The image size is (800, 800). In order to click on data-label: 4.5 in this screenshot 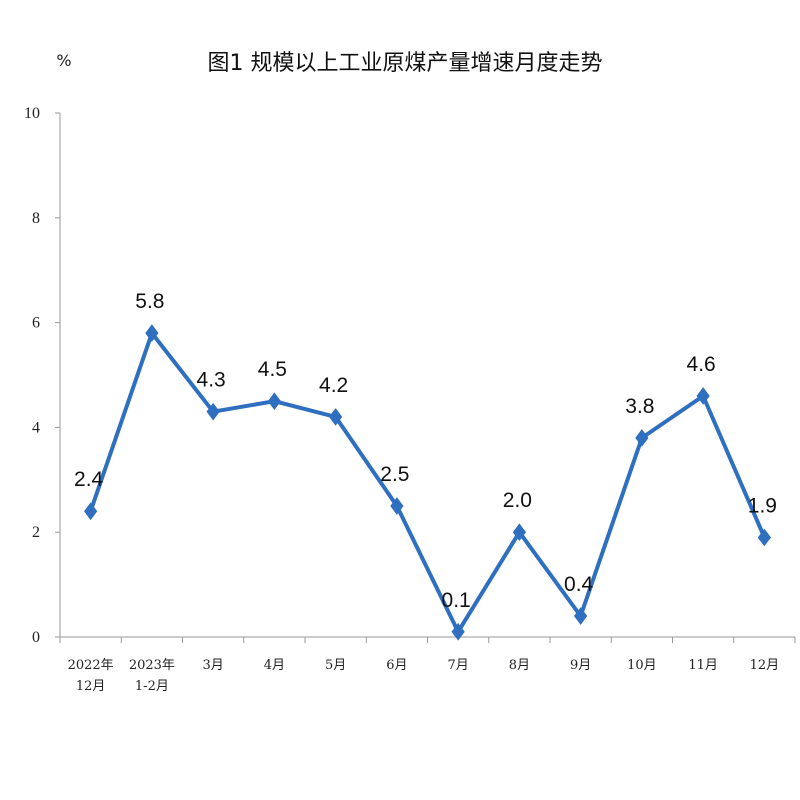, I will do `click(272, 369)`.